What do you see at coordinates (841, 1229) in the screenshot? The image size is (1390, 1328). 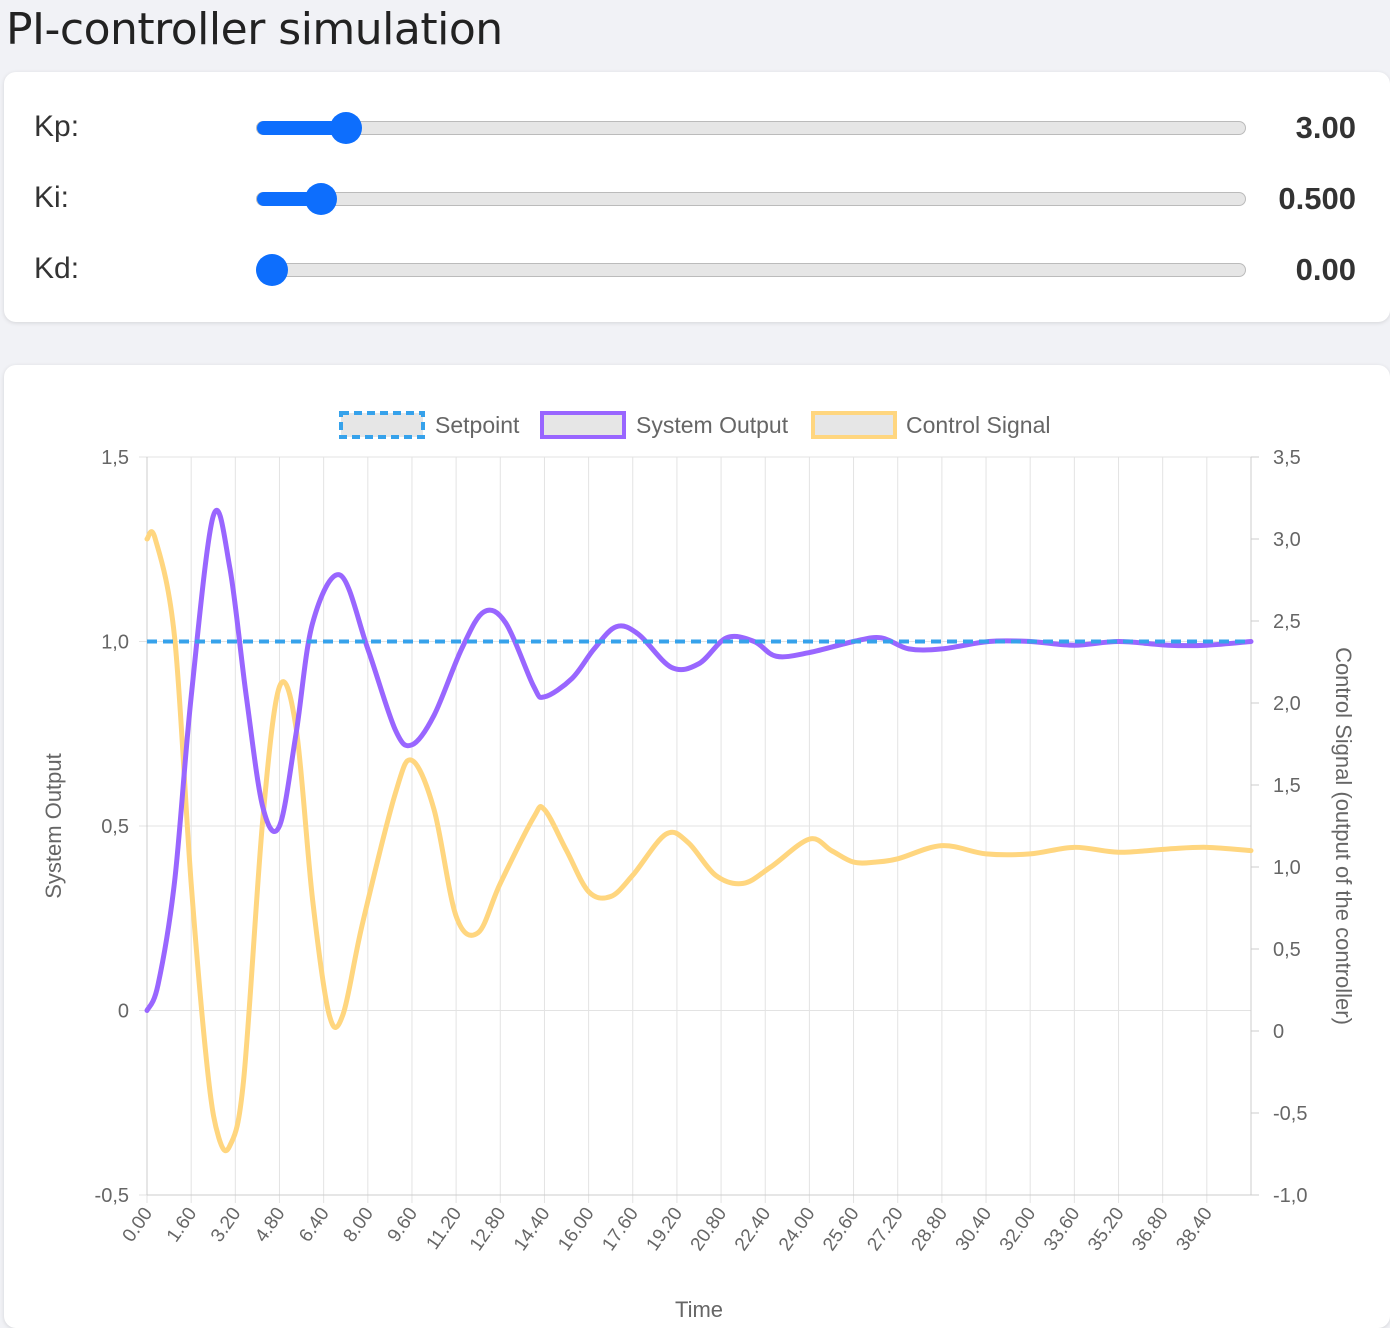 I see `x-tick-label: 25.60` at bounding box center [841, 1229].